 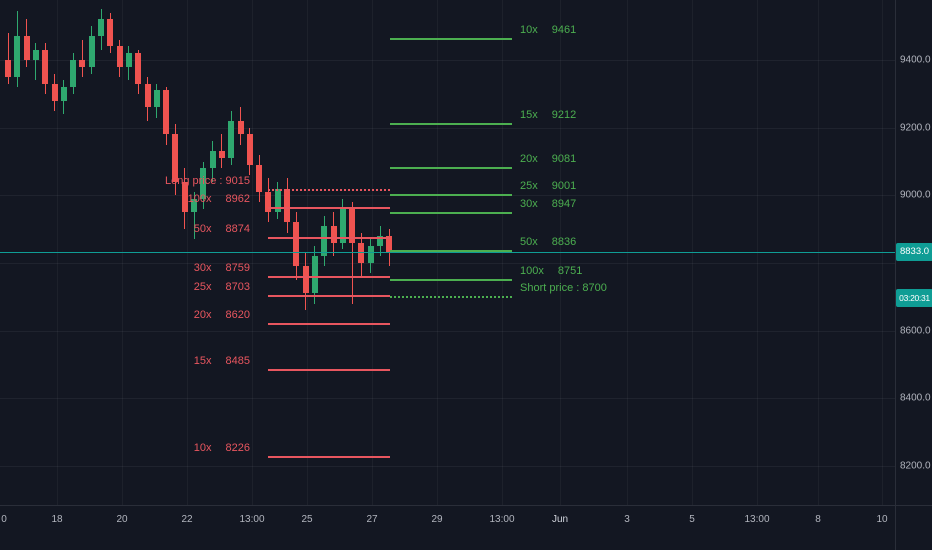 What do you see at coordinates (548, 160) in the screenshot?
I see `short-level-20x-label: 20x 9081` at bounding box center [548, 160].